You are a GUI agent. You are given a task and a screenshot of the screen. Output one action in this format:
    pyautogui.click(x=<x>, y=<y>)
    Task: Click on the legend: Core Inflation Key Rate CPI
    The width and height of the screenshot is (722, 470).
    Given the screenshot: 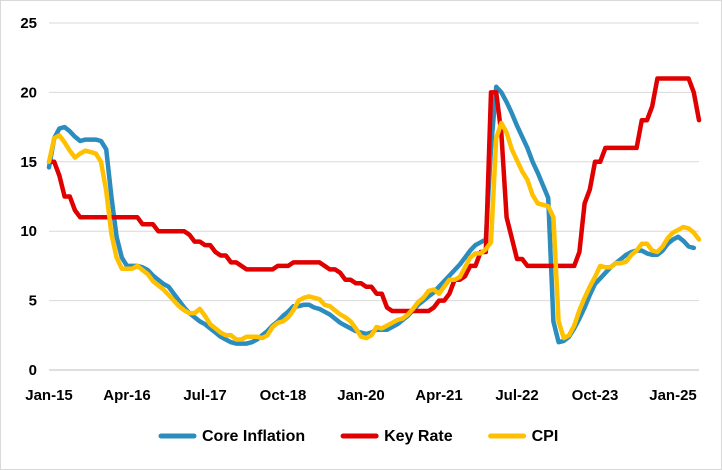 What is the action you would take?
    pyautogui.click(x=358, y=436)
    